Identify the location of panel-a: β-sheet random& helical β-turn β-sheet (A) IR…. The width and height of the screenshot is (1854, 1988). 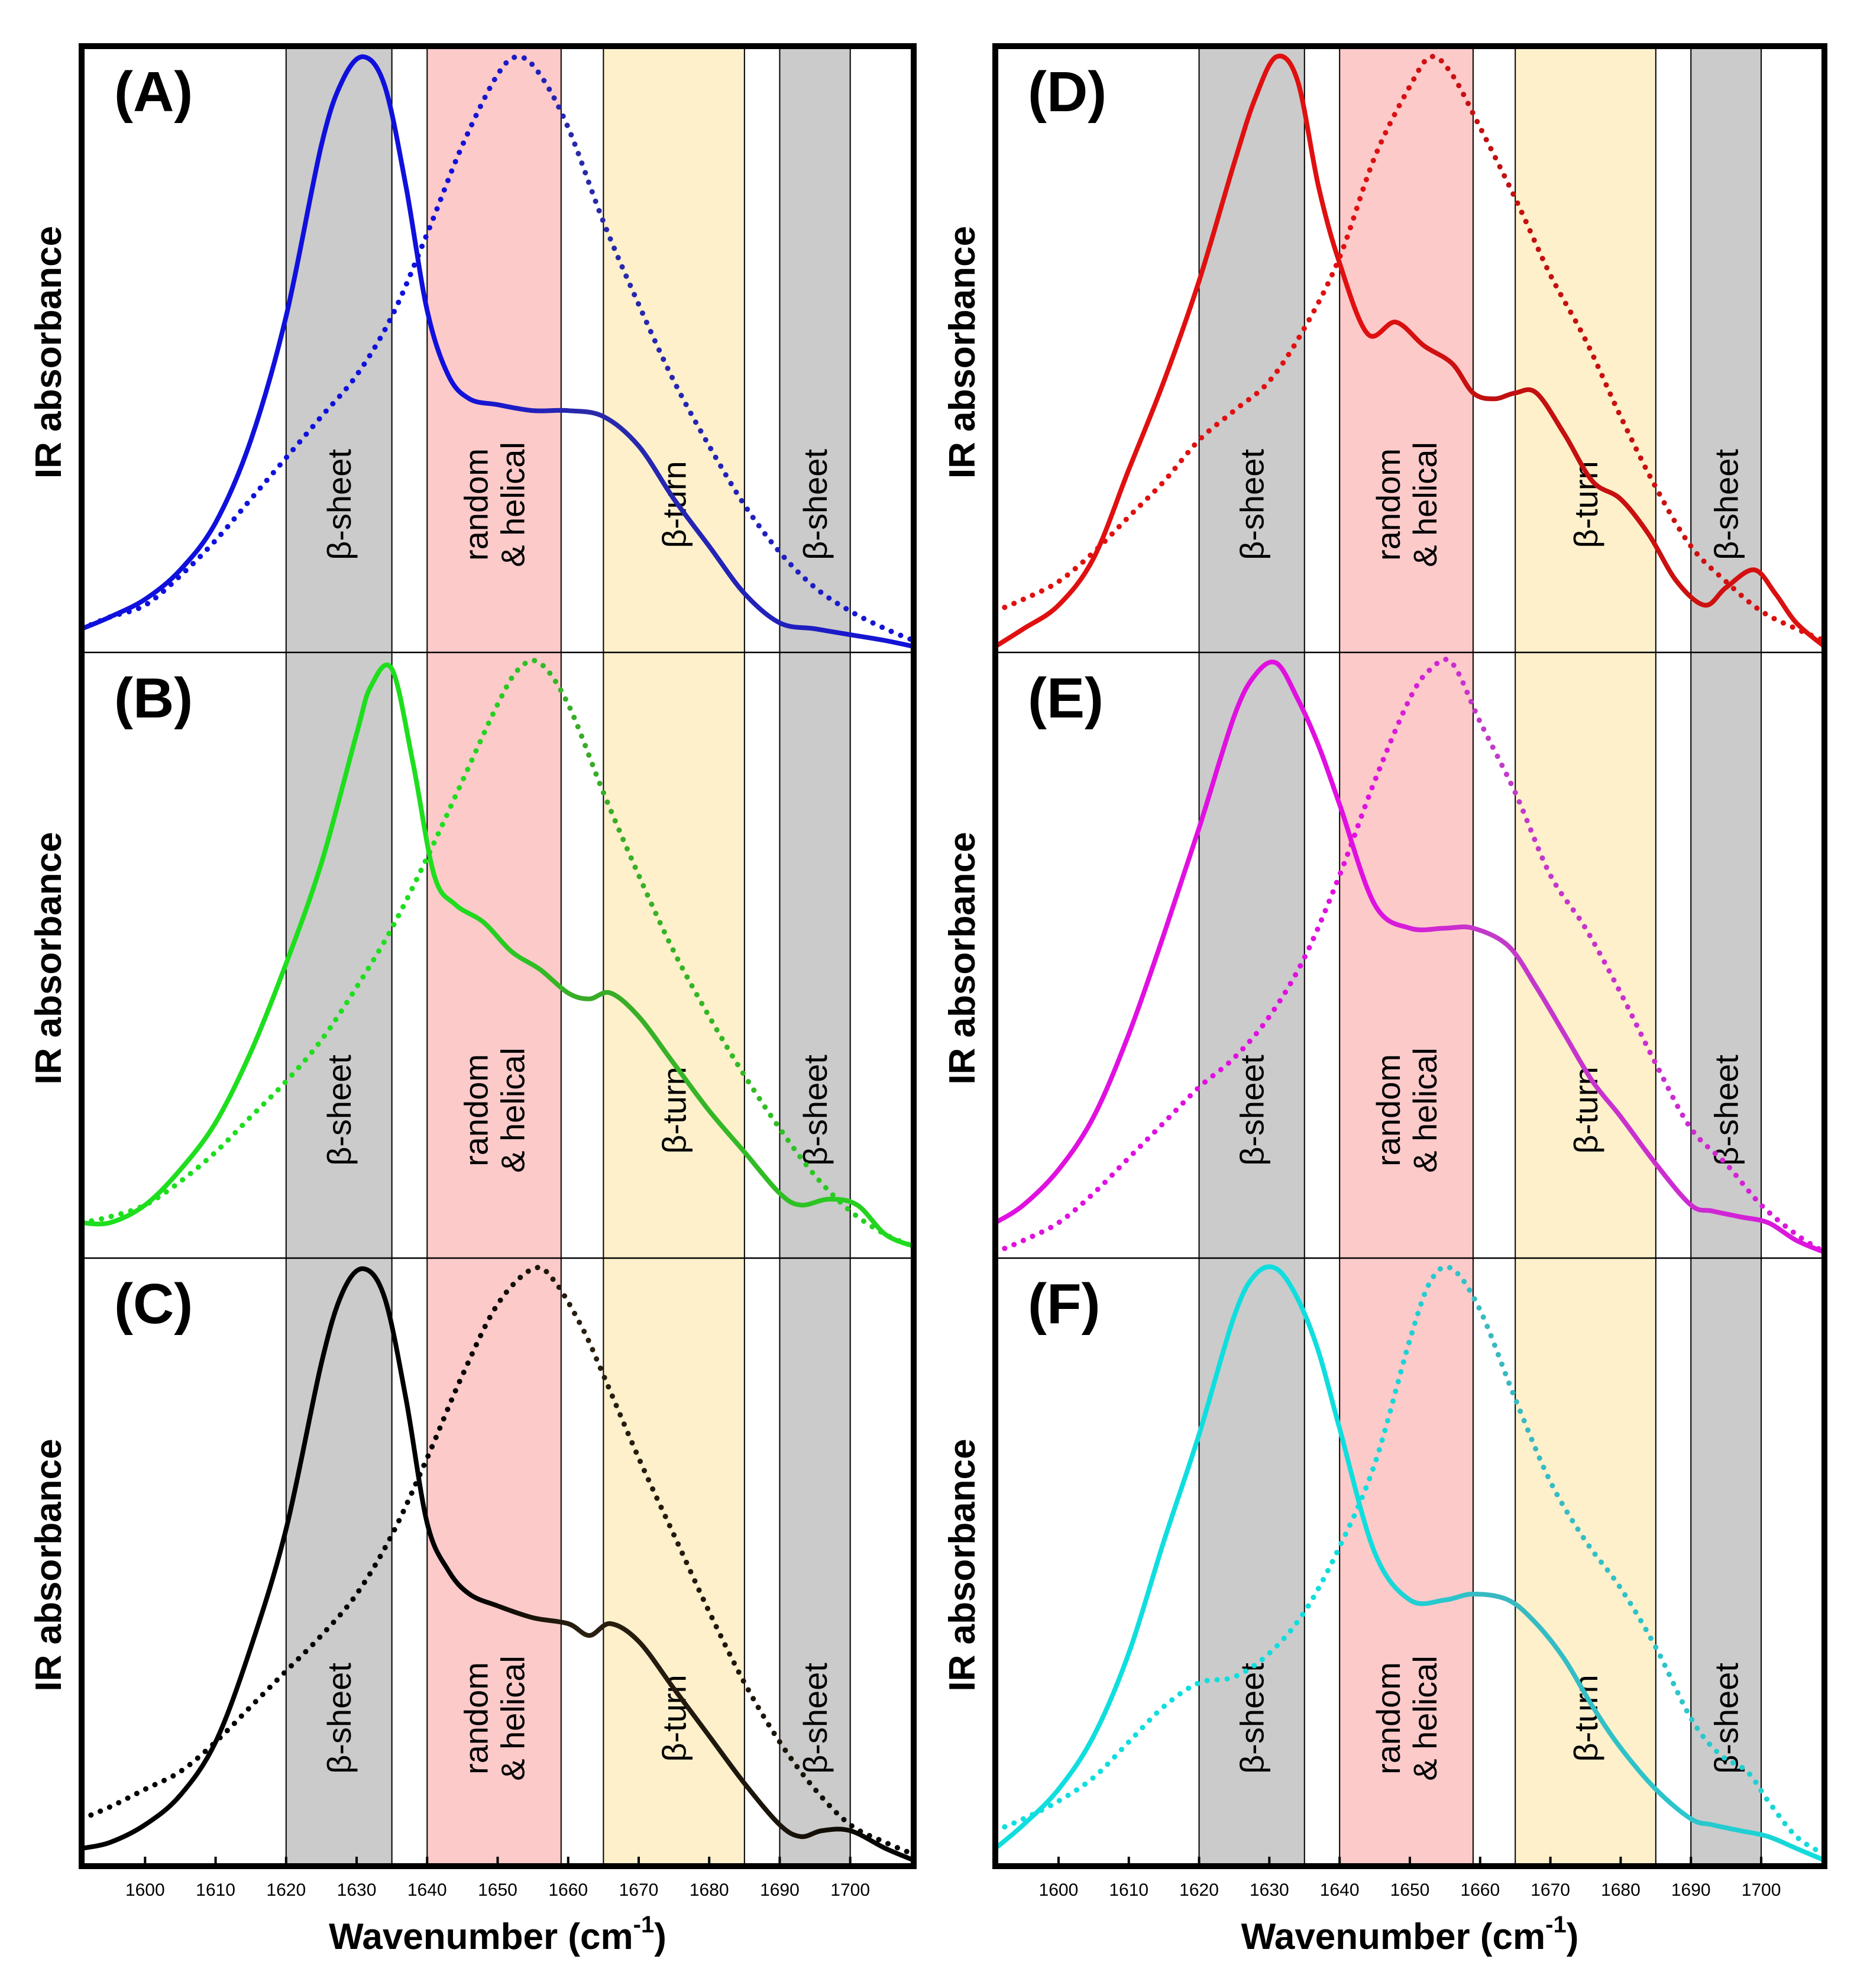
(472, 349).